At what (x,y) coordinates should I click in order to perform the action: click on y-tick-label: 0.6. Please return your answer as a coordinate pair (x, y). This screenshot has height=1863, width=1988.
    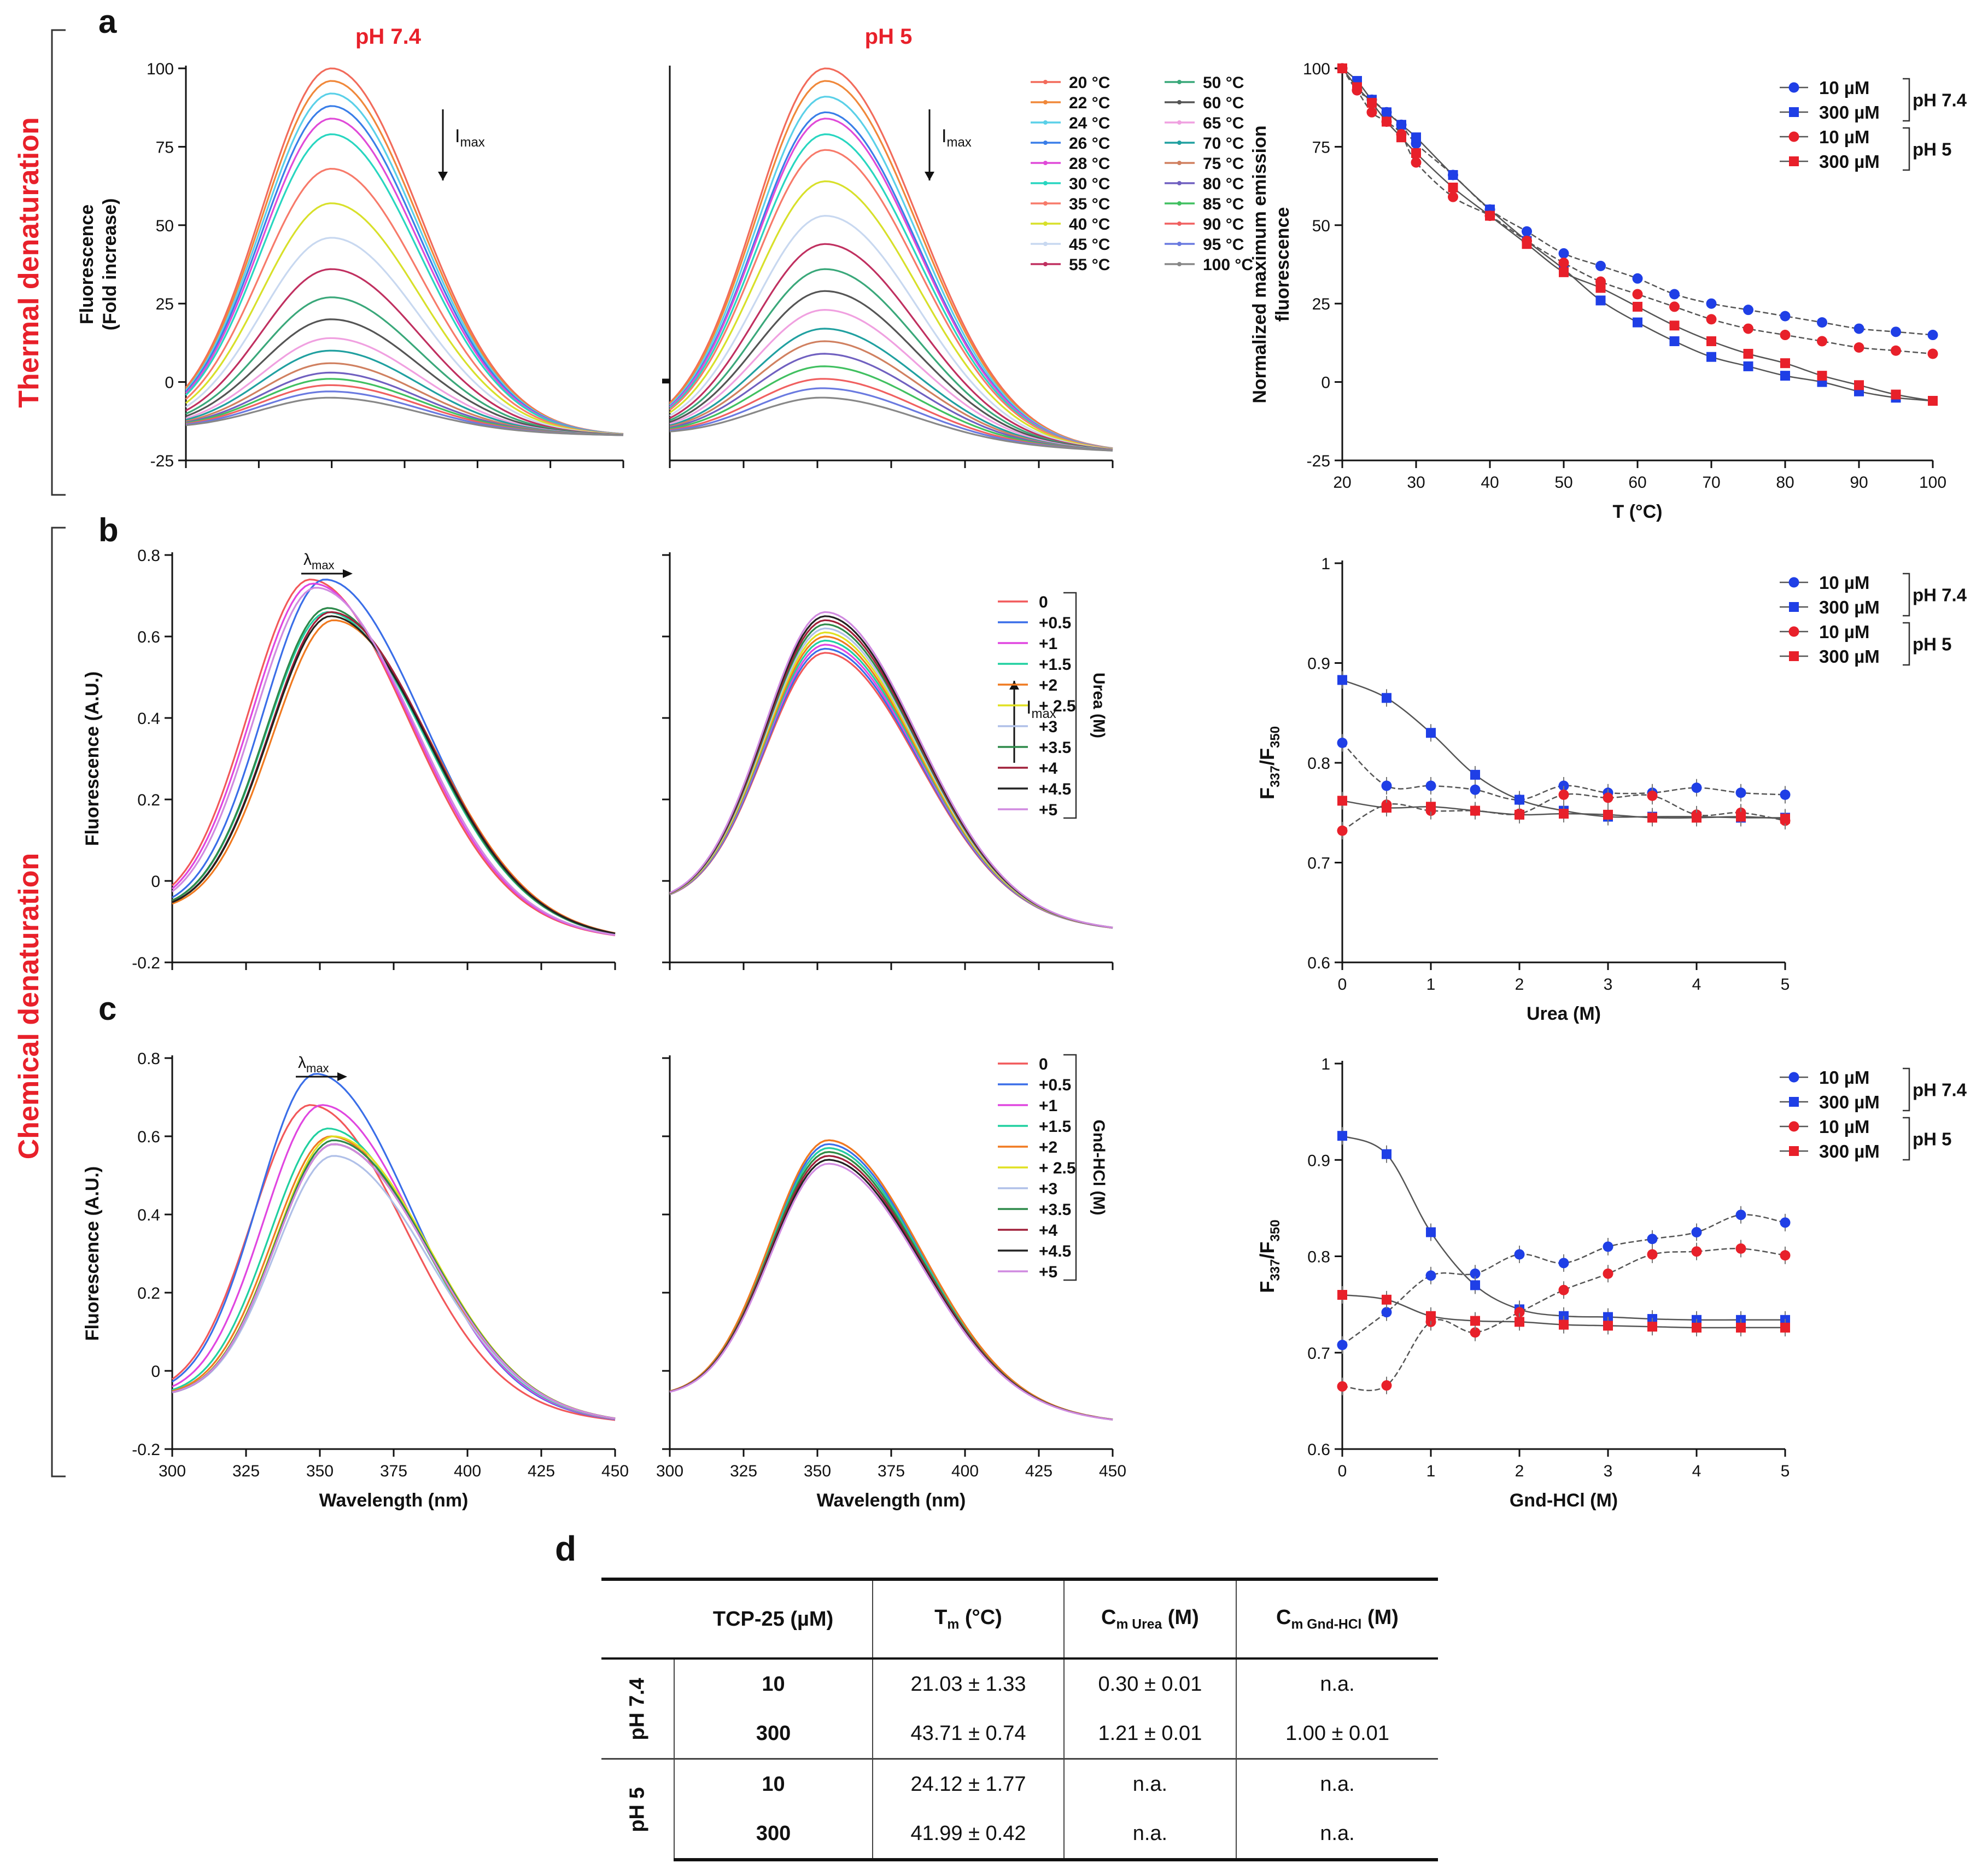
    Looking at the image, I should click on (1318, 963).